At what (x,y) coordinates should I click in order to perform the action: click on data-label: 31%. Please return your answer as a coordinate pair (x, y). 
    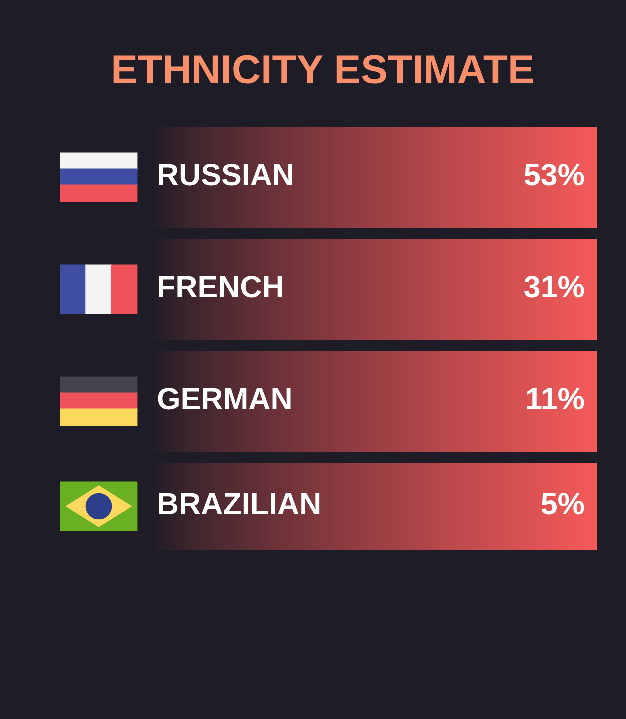
    Looking at the image, I should click on (554, 287).